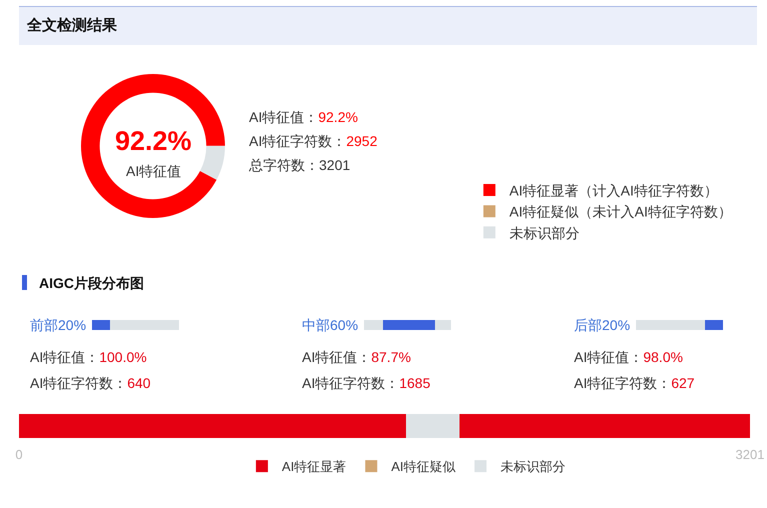 Image resolution: width=767 pixels, height=508 pixels. What do you see at coordinates (314, 466) in the screenshot?
I see `legend-label: AI特征显著` at bounding box center [314, 466].